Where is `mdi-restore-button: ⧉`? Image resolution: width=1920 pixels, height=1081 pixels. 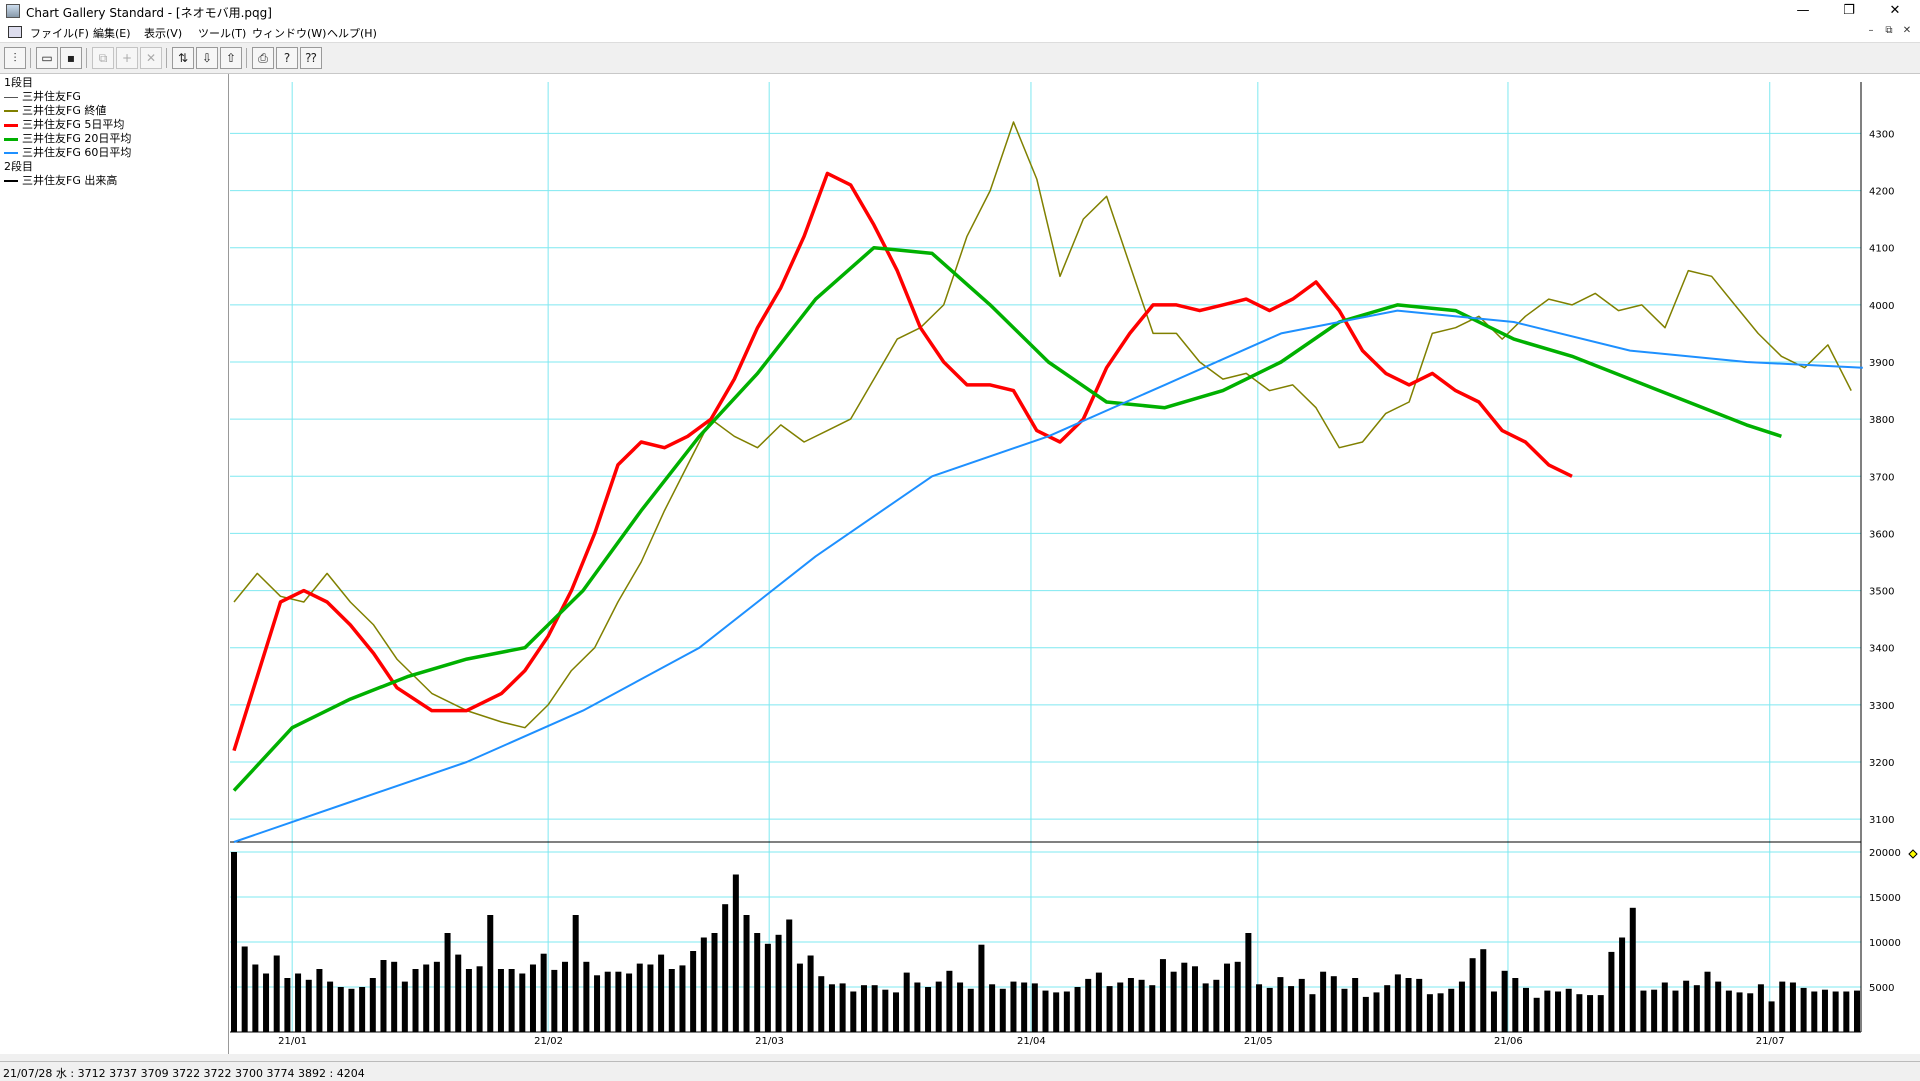
mdi-restore-button: ⧉ is located at coordinates (1889, 30).